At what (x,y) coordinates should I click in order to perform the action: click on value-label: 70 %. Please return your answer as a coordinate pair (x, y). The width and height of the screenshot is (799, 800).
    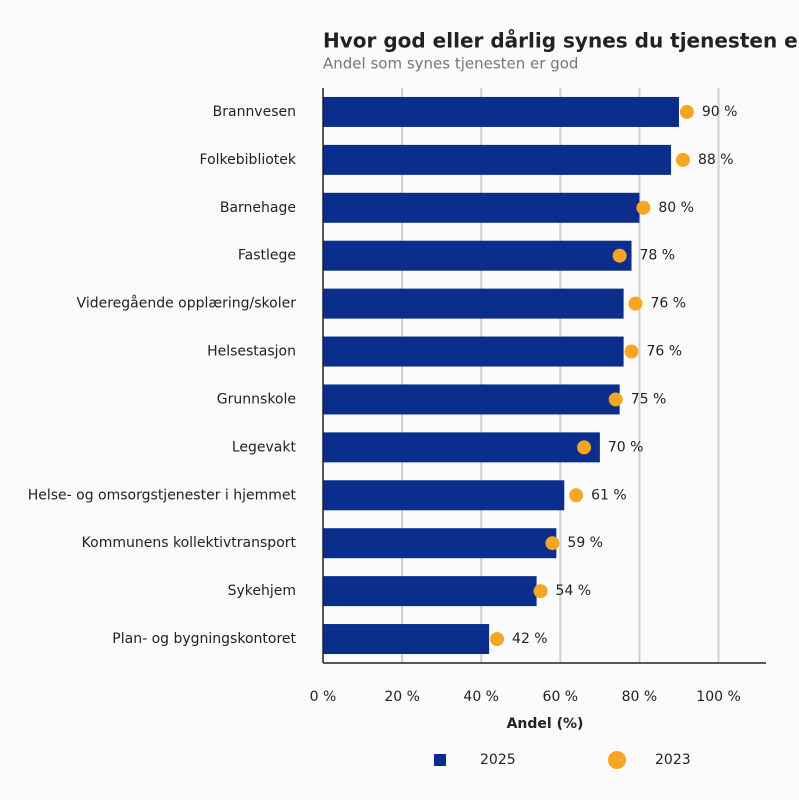
    Looking at the image, I should click on (626, 447).